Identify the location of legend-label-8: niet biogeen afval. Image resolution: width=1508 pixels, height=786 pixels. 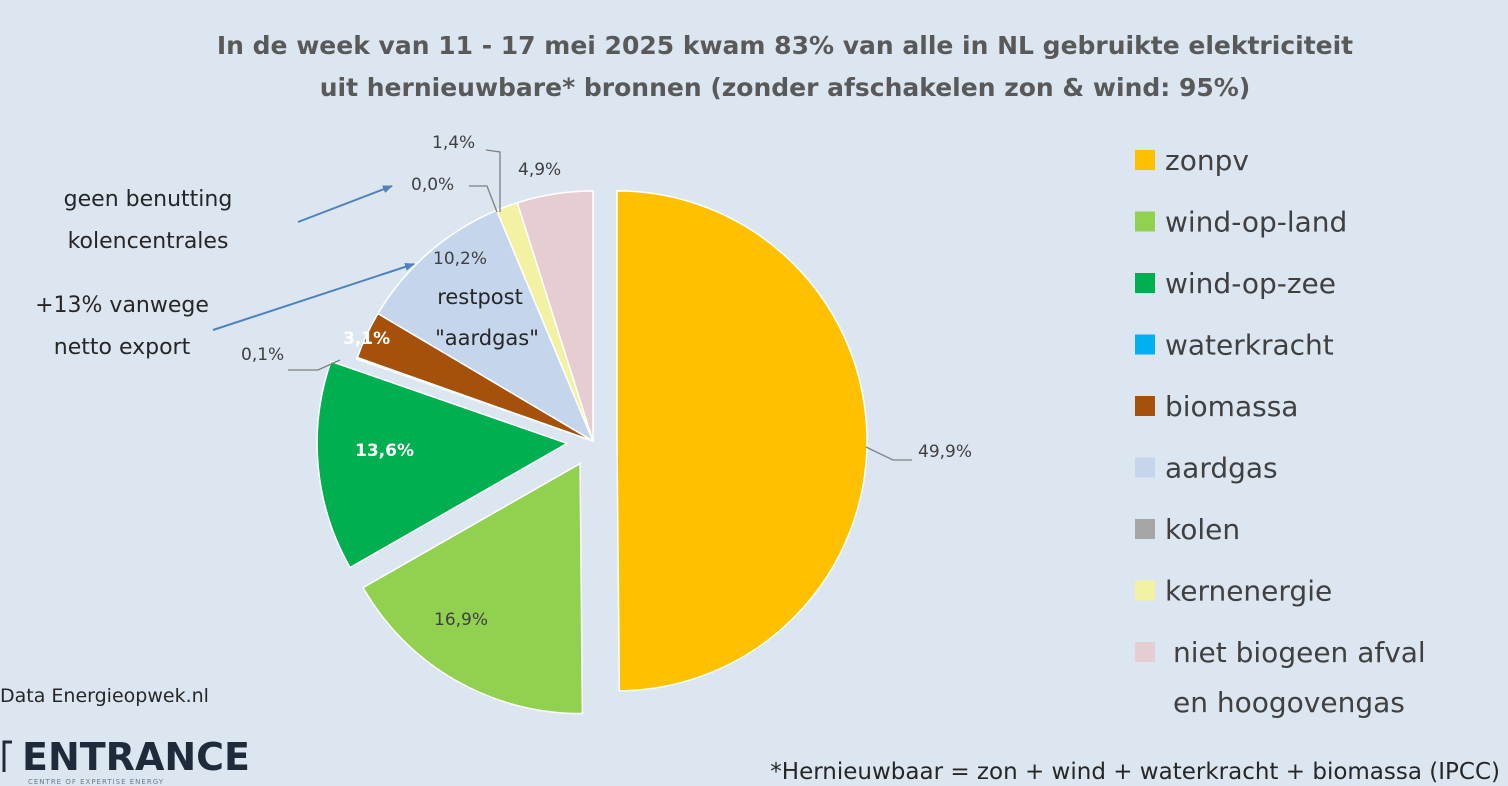
(1299, 652).